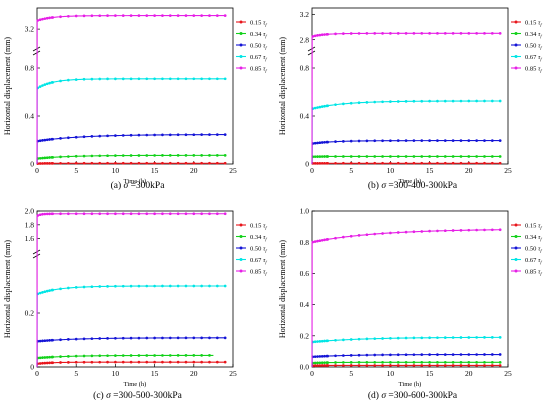 This screenshot has height=407, width=550. Describe the element at coordinates (359, 362) in the screenshot. I see `chart-d-series-034-point` at that location.